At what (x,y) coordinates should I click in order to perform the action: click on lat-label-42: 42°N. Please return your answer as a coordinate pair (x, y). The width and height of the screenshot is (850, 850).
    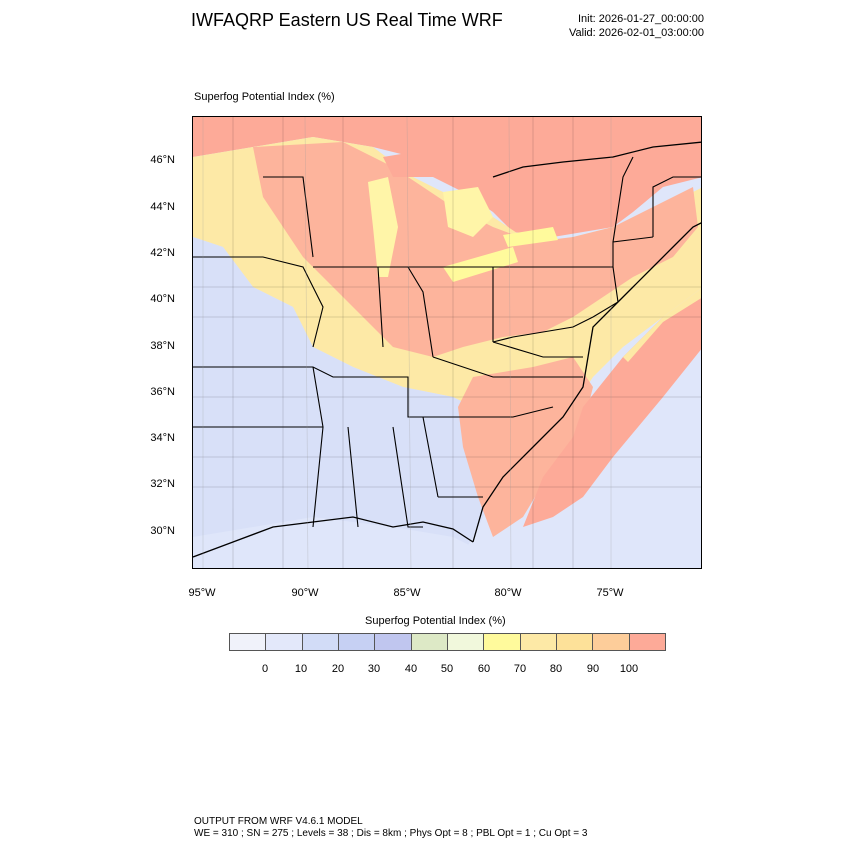
    Looking at the image, I should click on (162, 253).